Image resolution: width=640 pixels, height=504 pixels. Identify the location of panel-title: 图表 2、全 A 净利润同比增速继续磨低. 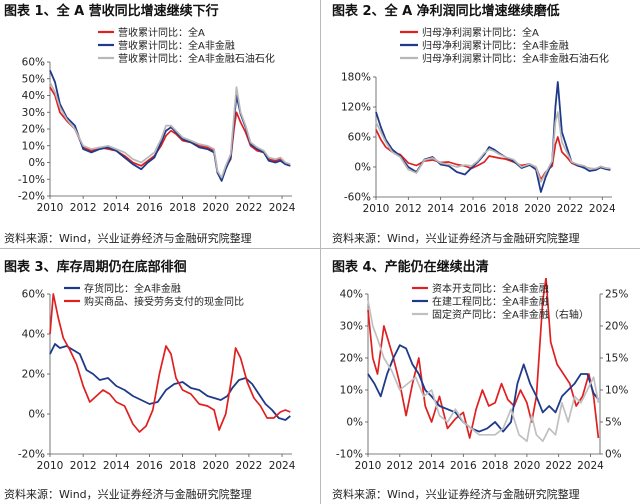
(446, 11).